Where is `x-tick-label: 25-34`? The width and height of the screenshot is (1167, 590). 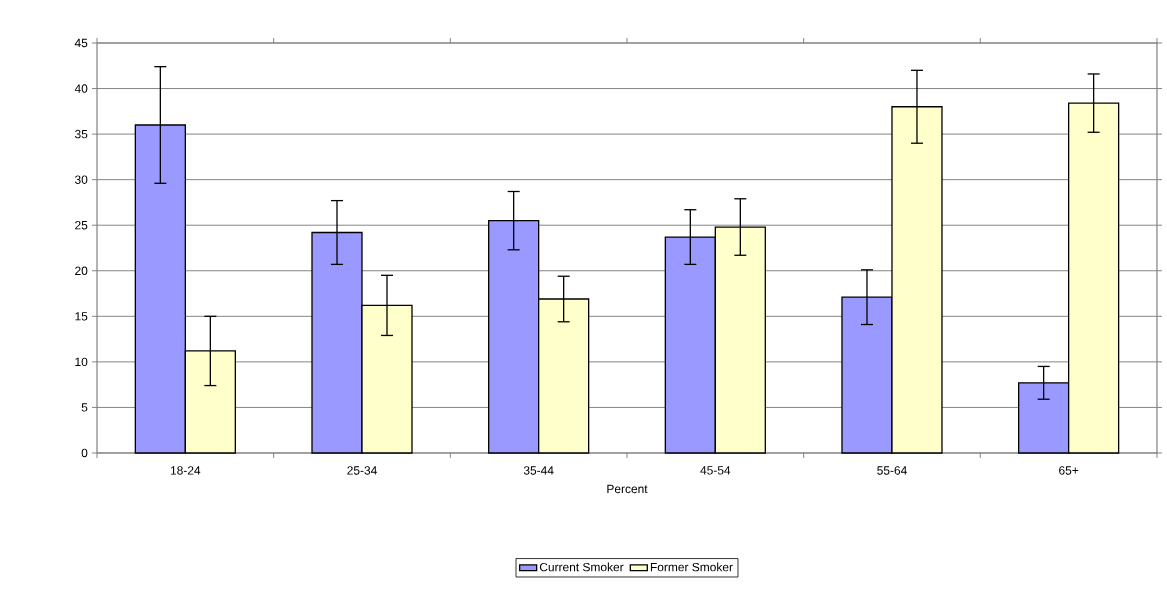 x-tick-label: 25-34 is located at coordinates (362, 470).